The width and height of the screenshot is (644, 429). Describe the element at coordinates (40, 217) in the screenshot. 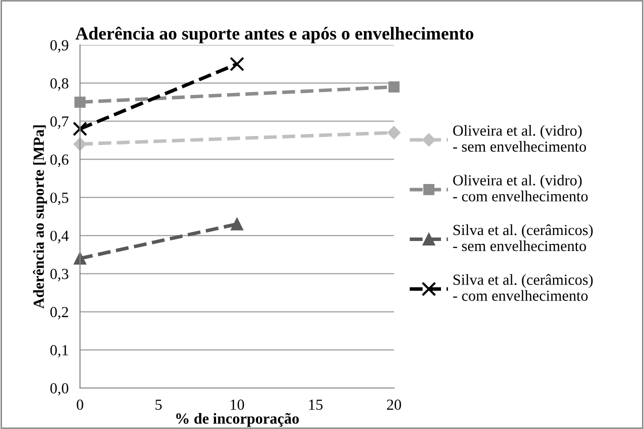

I see `y-axis-title: Aderência ao suporte [MPa]` at that location.